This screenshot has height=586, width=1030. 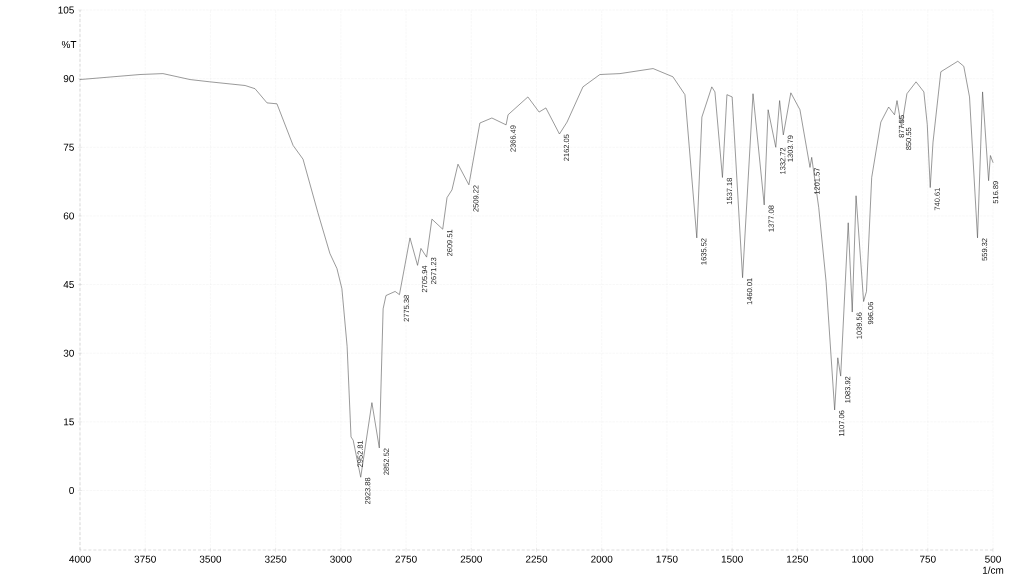 I want to click on x-tick-label: 4000, so click(x=80, y=559).